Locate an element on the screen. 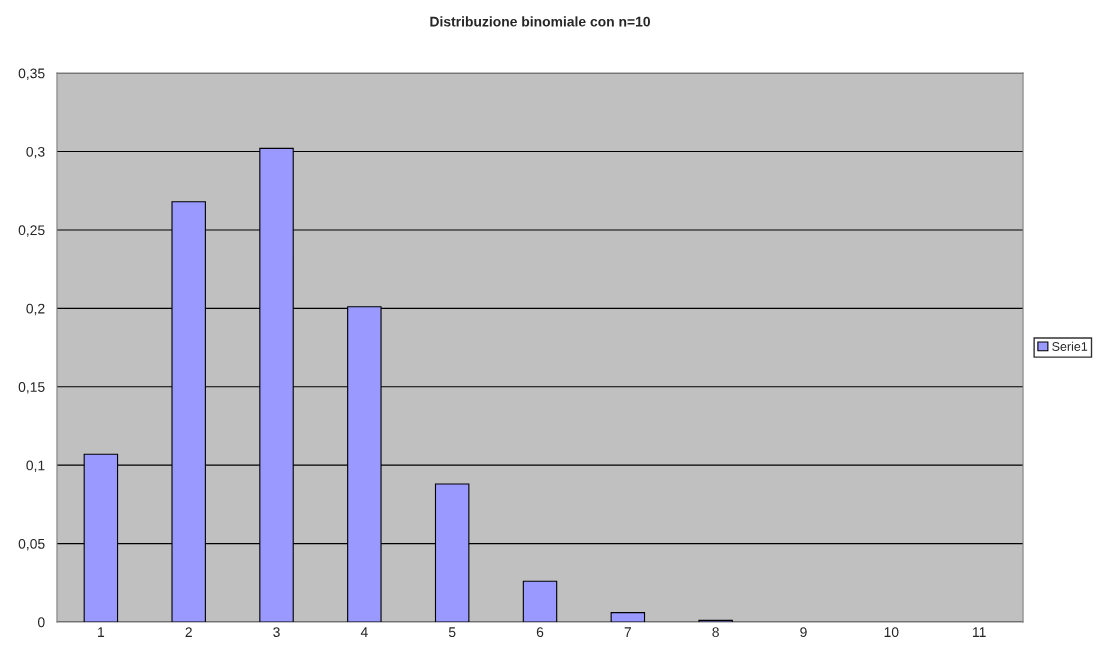 This screenshot has height=653, width=1106. y-tick-label: 0,2 is located at coordinates (35, 309).